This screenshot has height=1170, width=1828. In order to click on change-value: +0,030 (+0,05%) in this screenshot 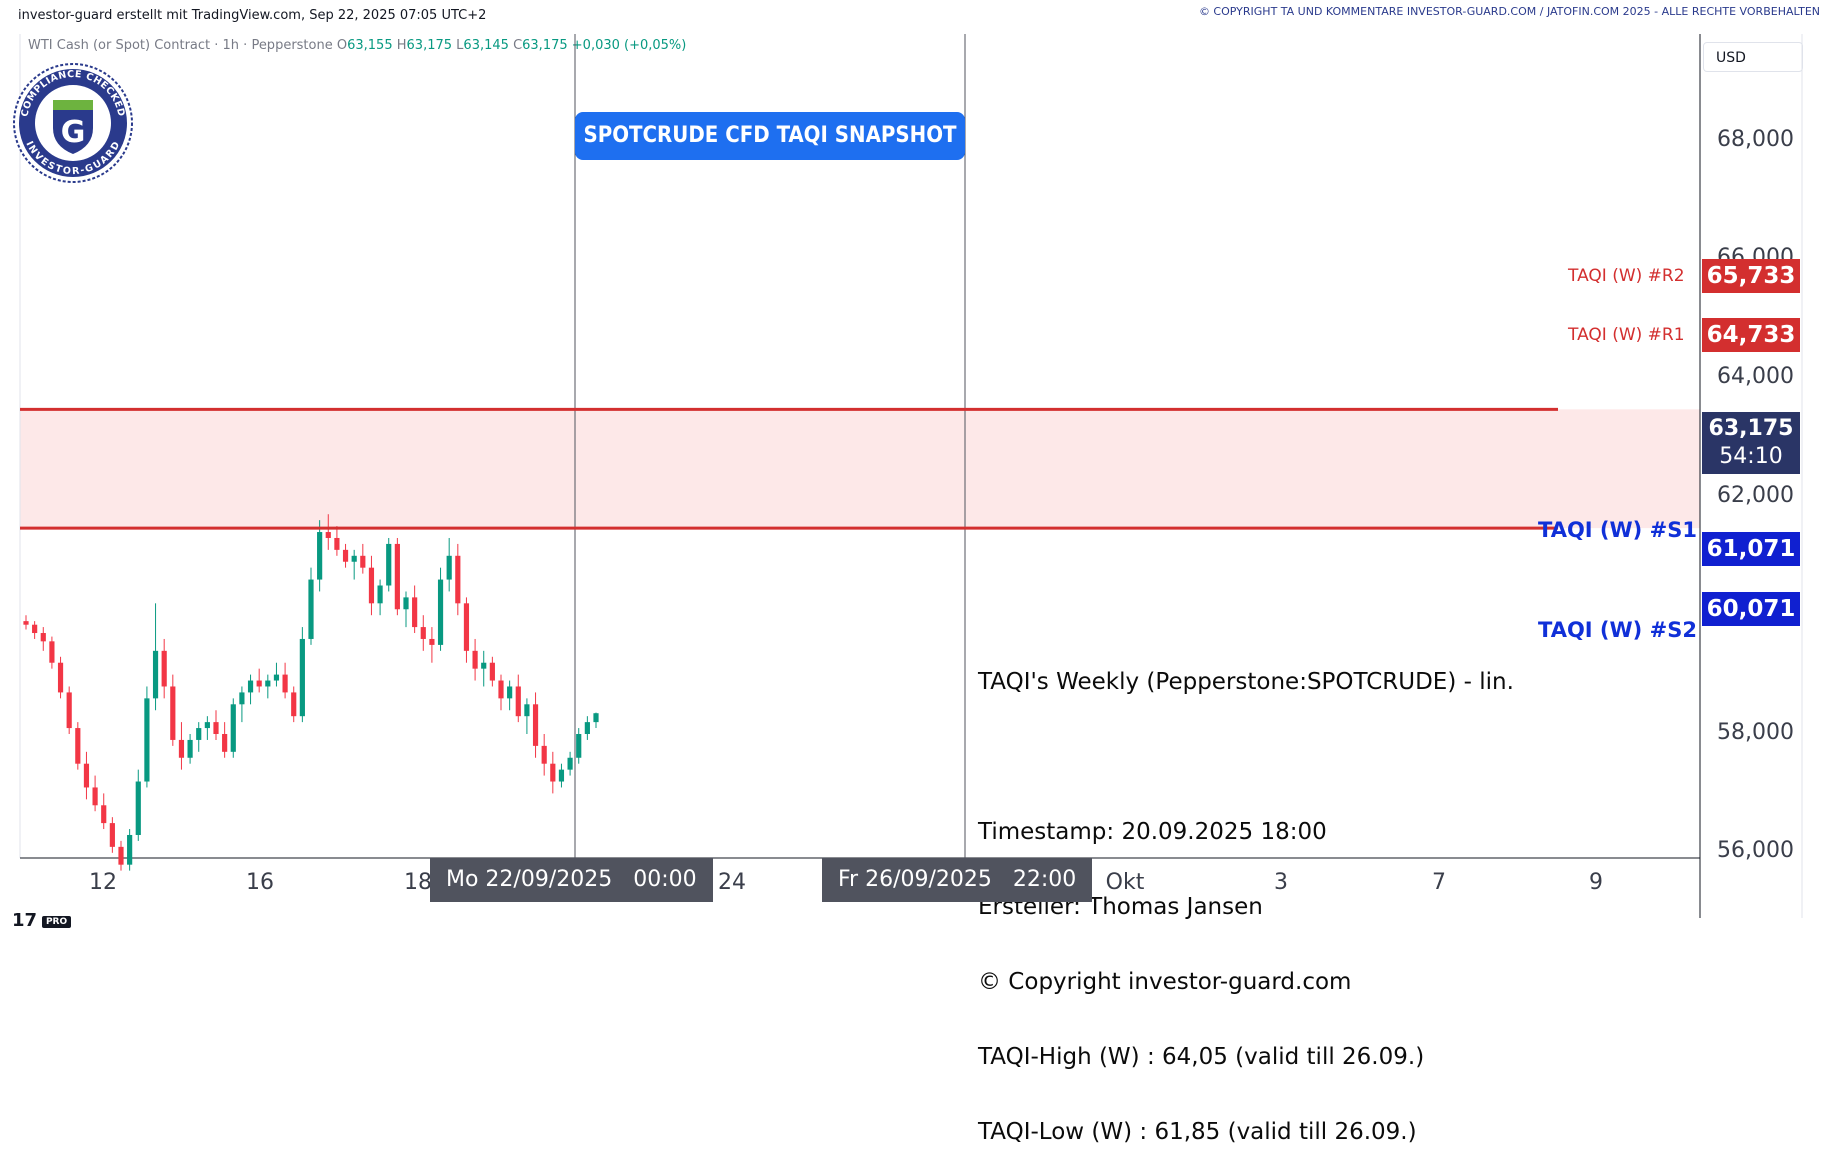, I will do `click(629, 45)`.